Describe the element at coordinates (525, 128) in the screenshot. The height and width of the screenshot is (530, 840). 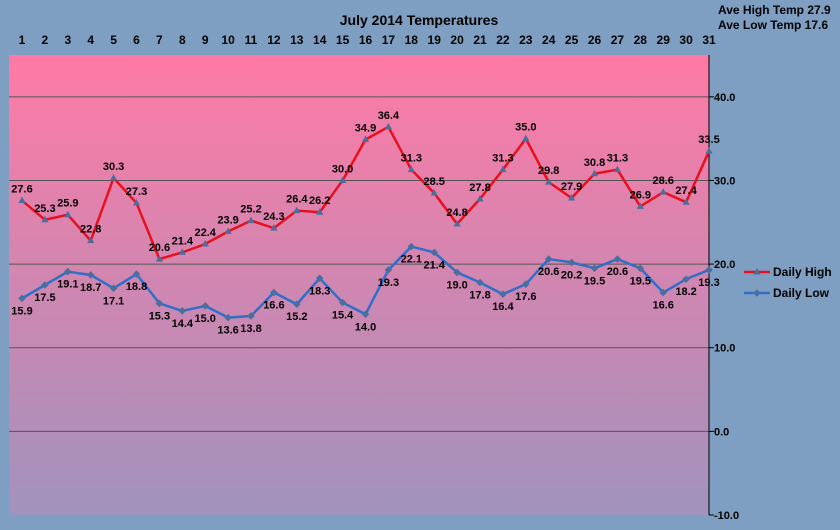
I see `data-label: 35.0` at that location.